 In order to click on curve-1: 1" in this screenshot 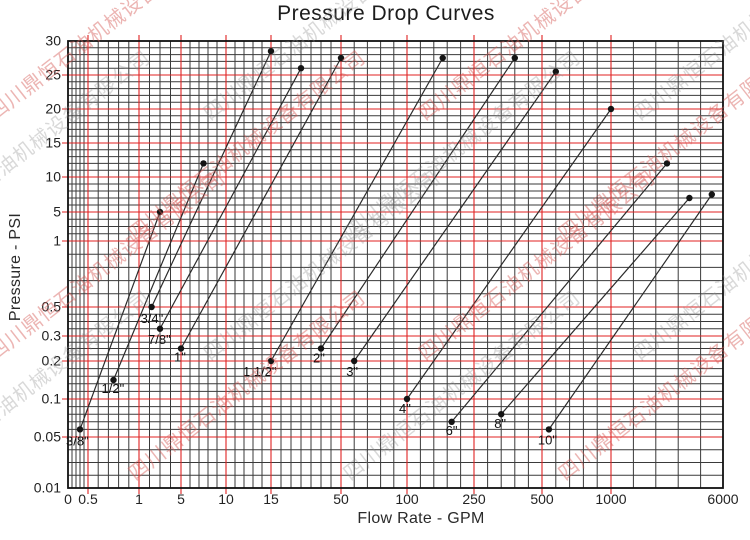, I will do `click(259, 209)`.